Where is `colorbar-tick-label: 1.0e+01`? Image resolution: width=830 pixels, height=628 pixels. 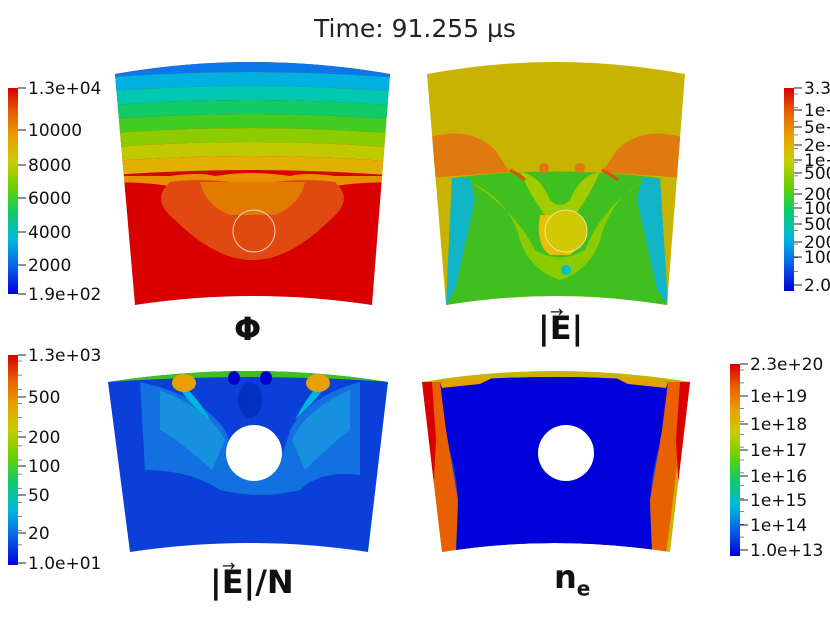 colorbar-tick-label: 1.0e+01 is located at coordinates (64, 564).